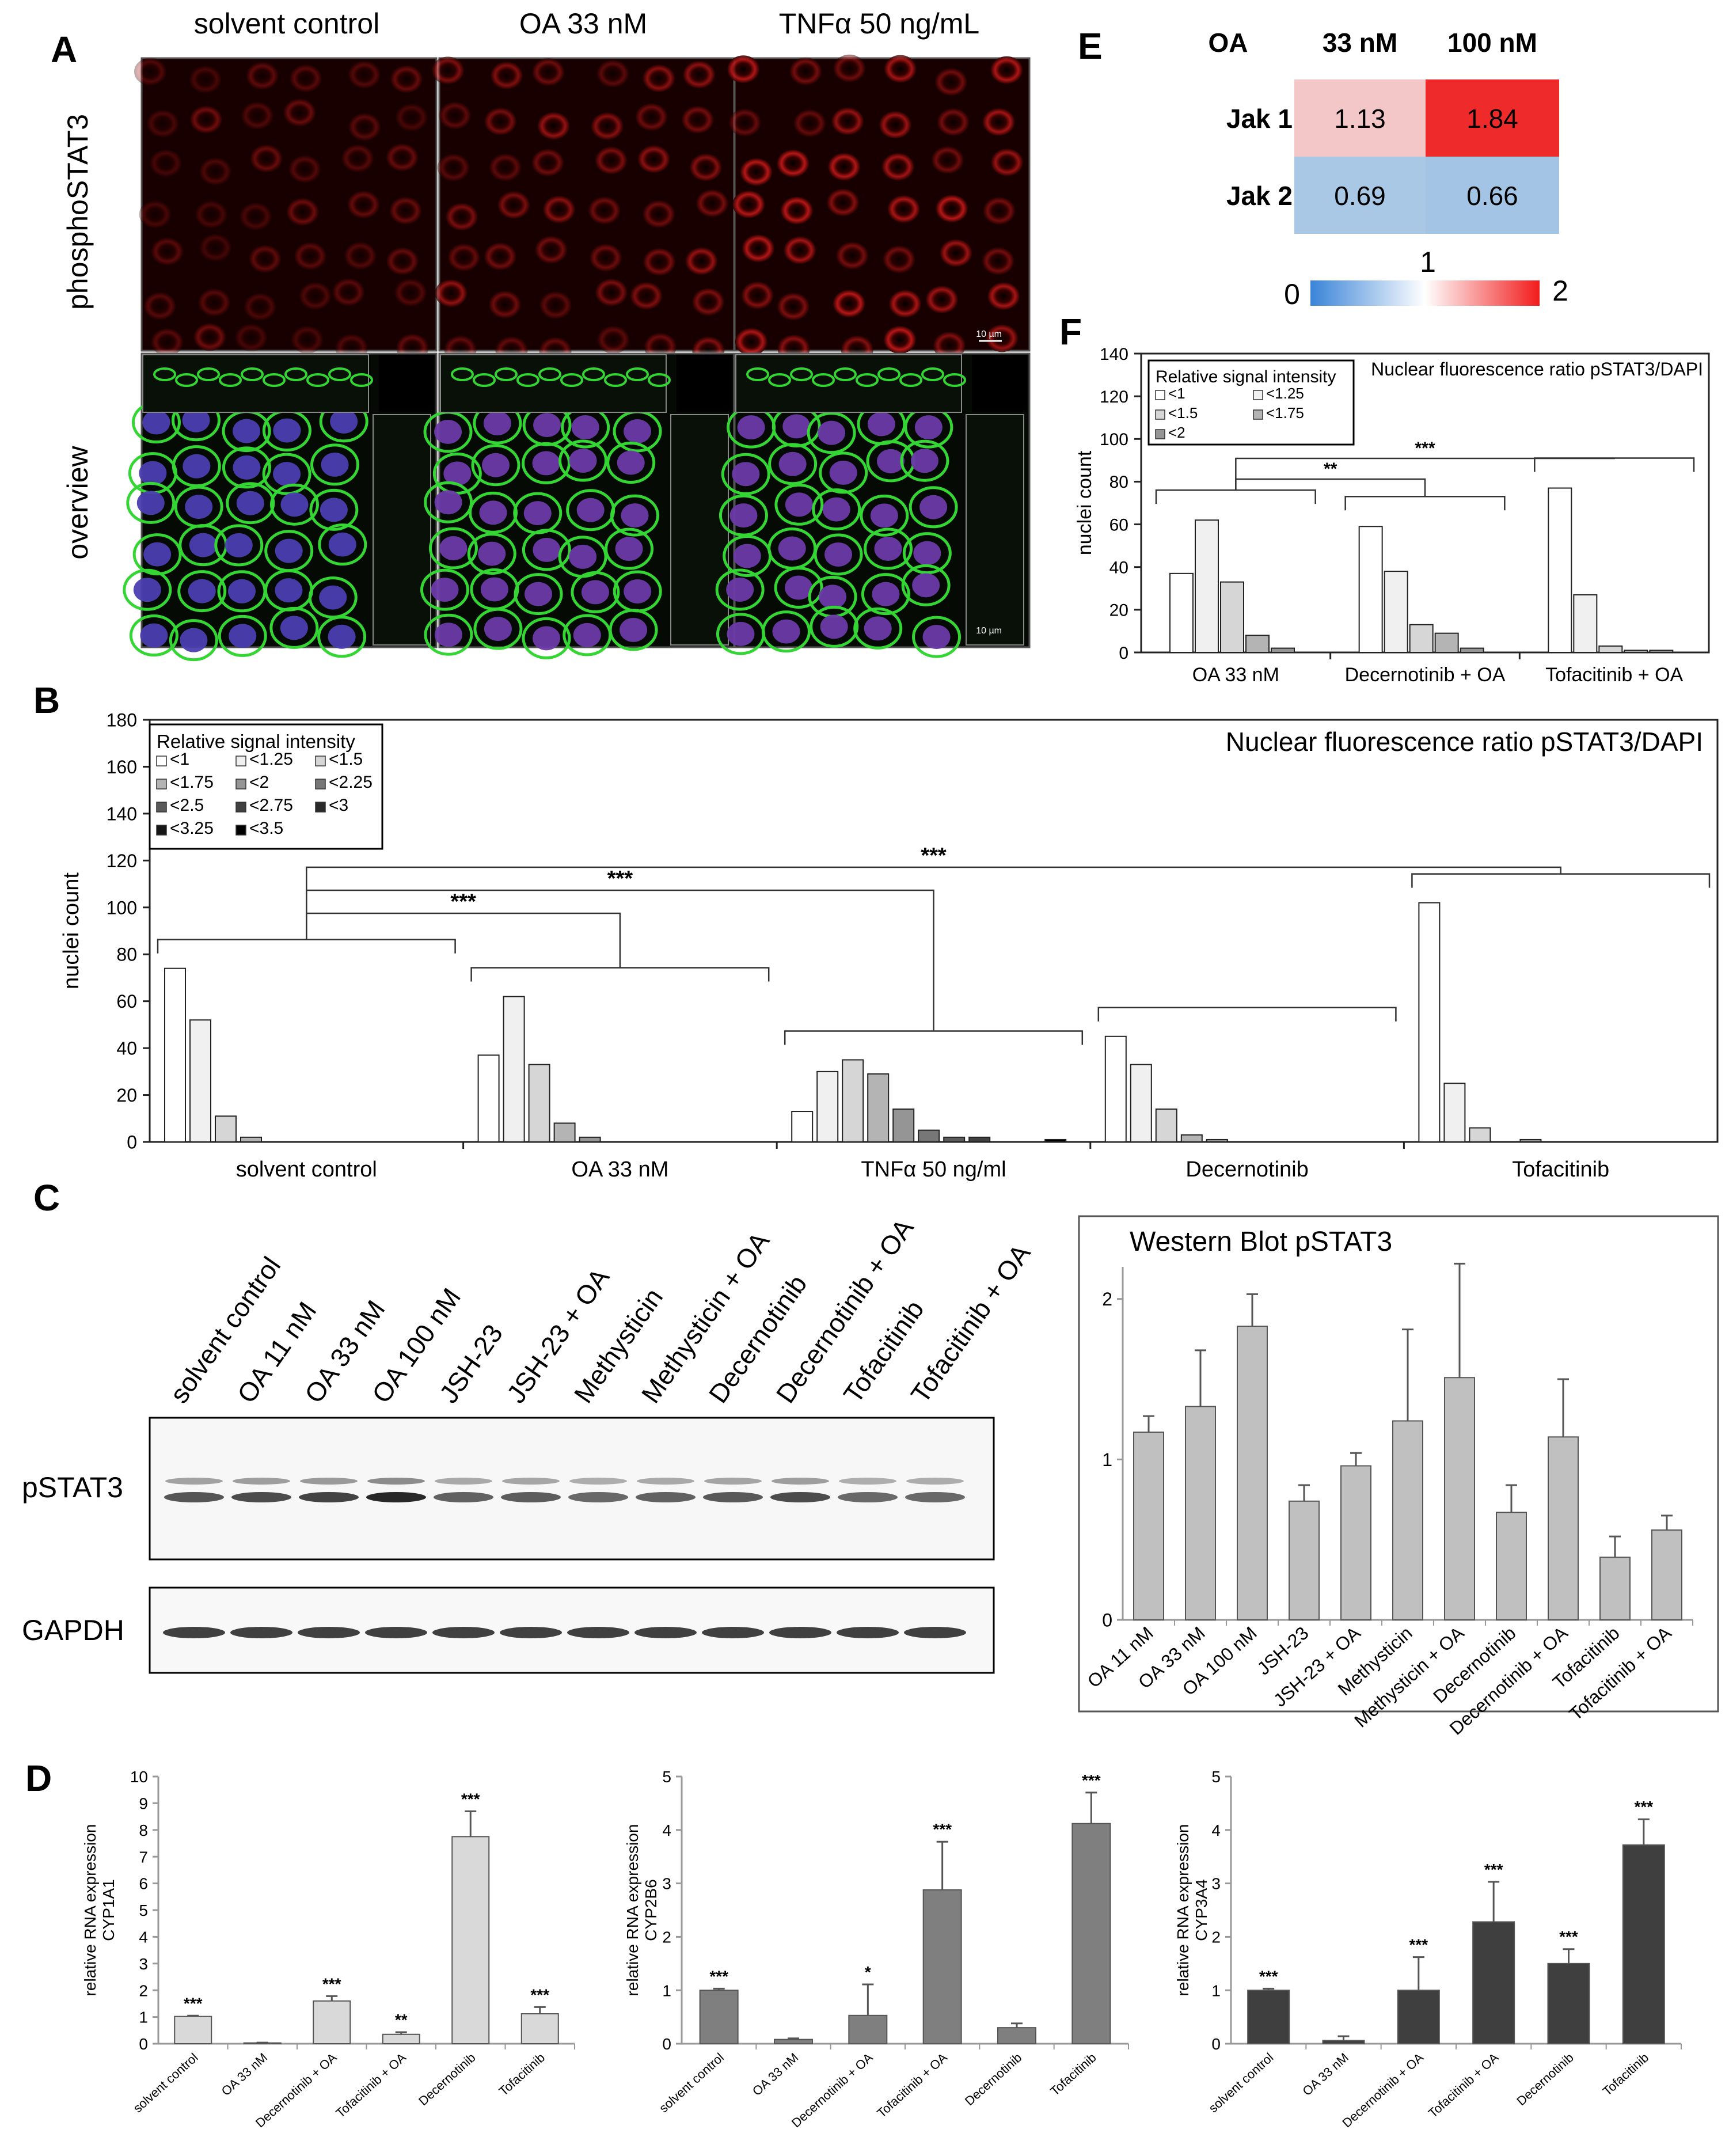 The width and height of the screenshot is (1729, 2156). I want to click on legend-entry: <1, so click(180, 759).